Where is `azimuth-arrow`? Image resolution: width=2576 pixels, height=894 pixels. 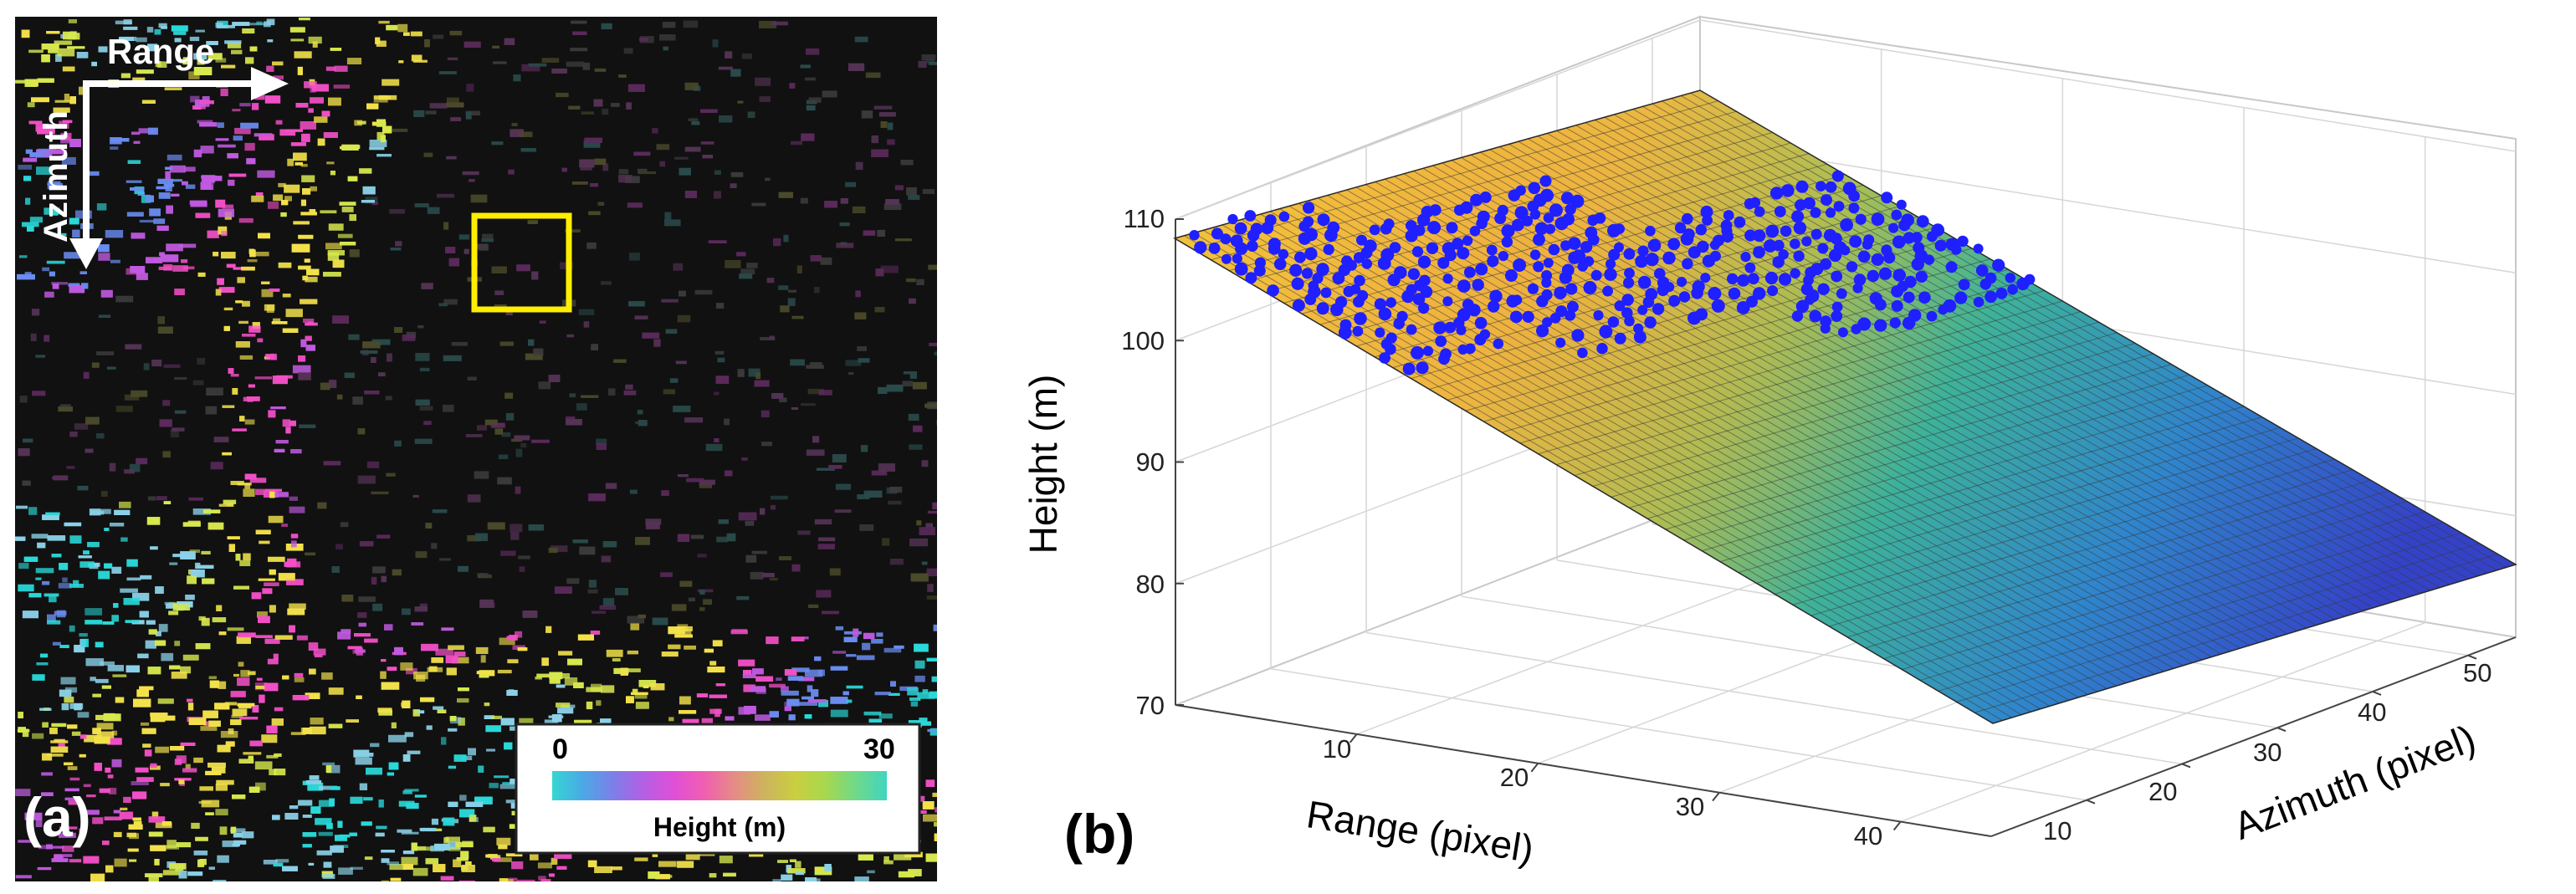
azimuth-arrow is located at coordinates (86, 174).